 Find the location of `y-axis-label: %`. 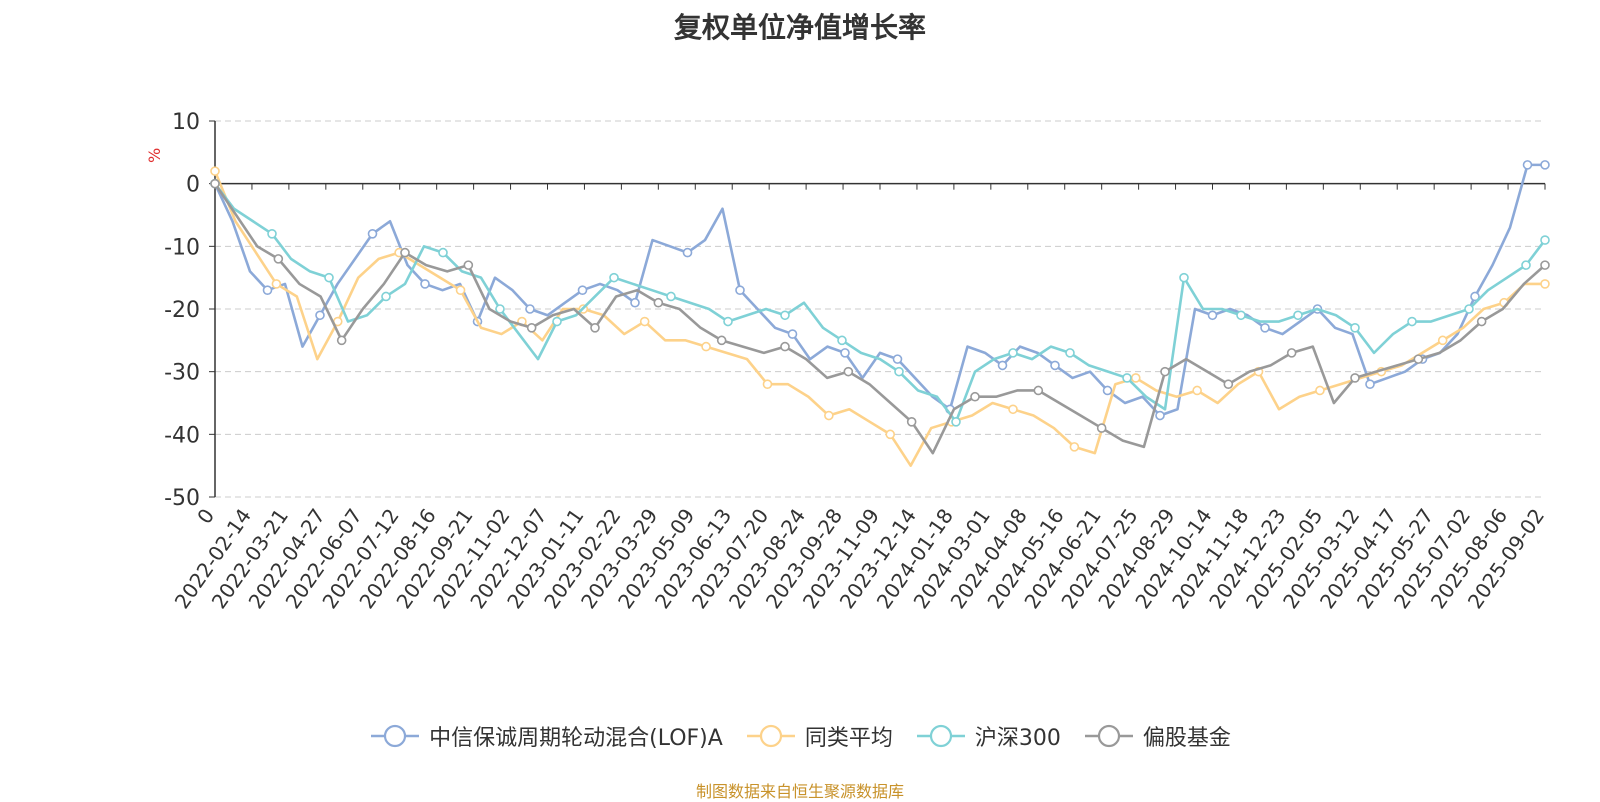

y-axis-label: % is located at coordinates (154, 155).